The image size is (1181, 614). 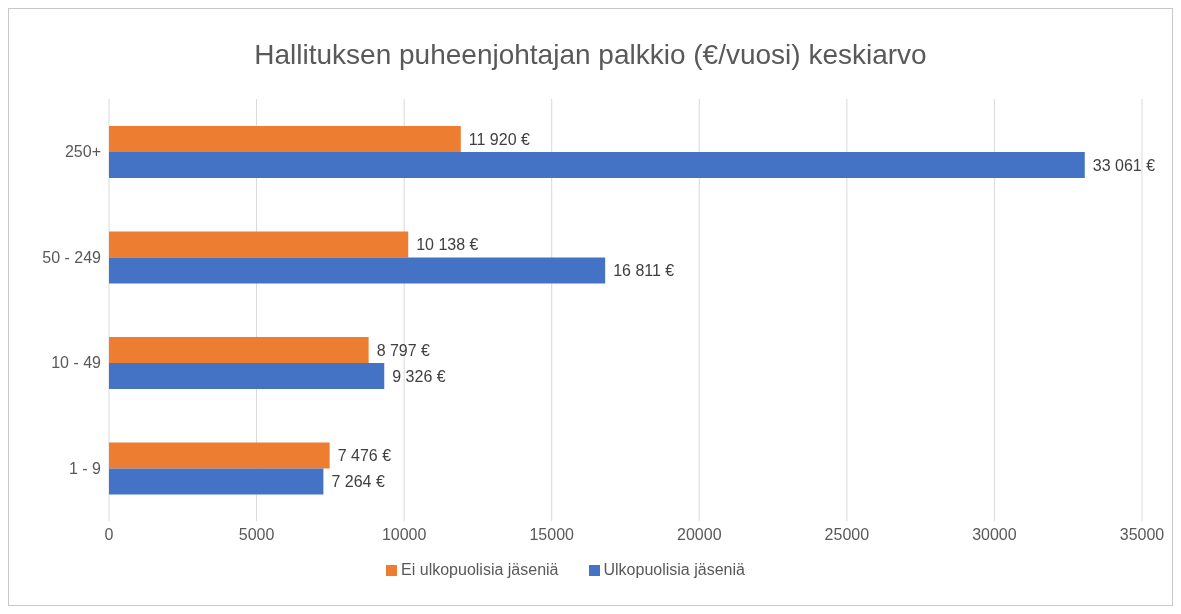 What do you see at coordinates (419, 376) in the screenshot?
I see `data-label: 9 326 €` at bounding box center [419, 376].